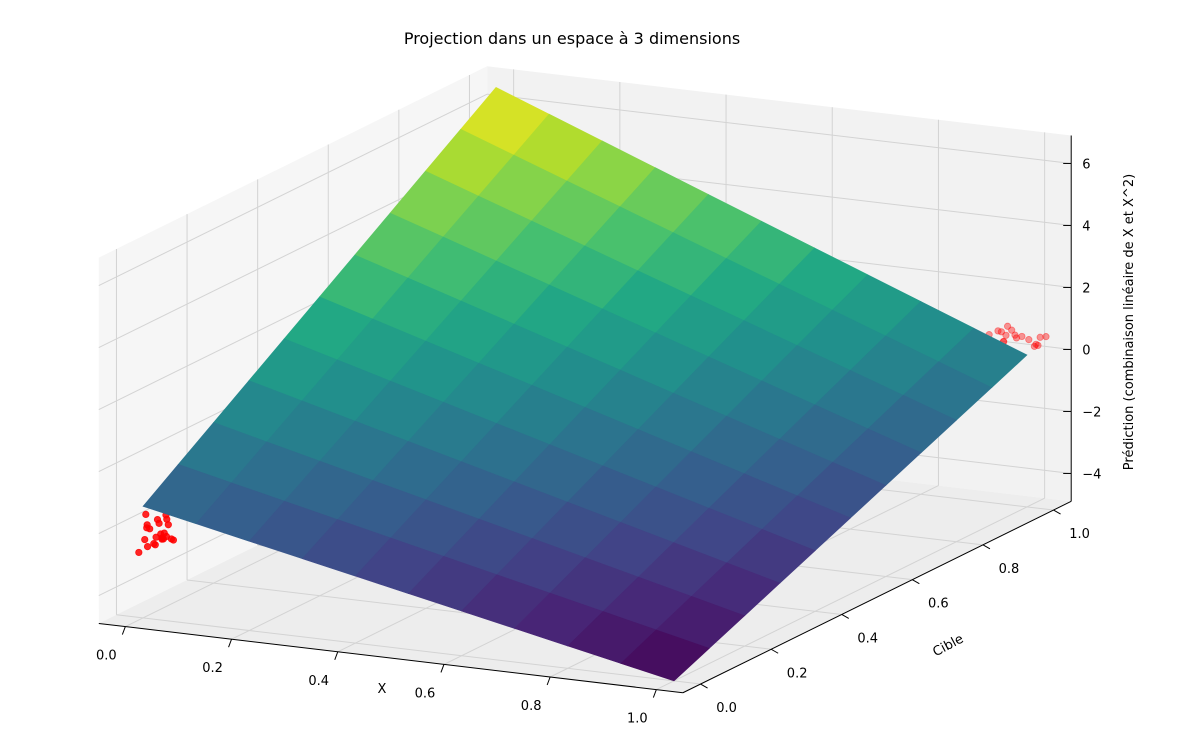  Describe the element at coordinates (726, 708) in the screenshot. I see `y-tick-label: 0.0` at that location.